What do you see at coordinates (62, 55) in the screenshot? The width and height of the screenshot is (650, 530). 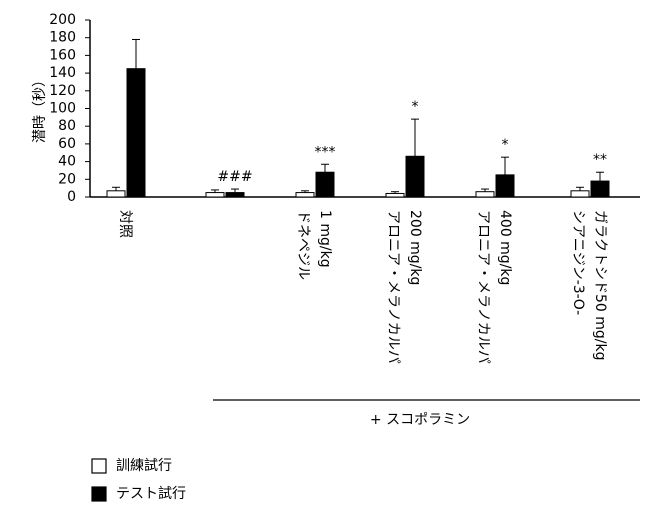 I see `y-tick-label: 160` at bounding box center [62, 55].